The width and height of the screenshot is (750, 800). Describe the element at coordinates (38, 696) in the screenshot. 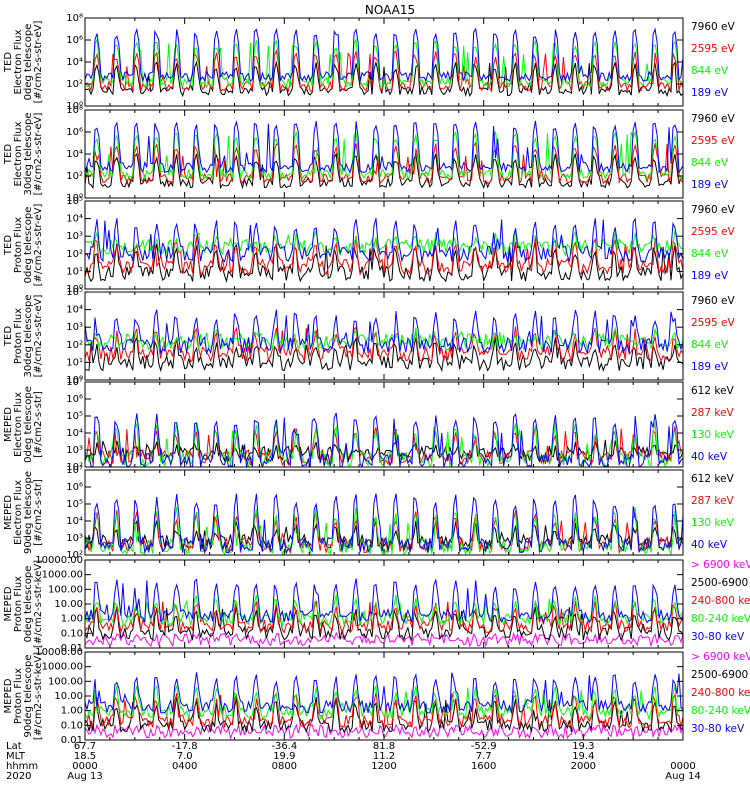

I see `y-axis-title-line: [#/cm2-s-str-keV]` at that location.